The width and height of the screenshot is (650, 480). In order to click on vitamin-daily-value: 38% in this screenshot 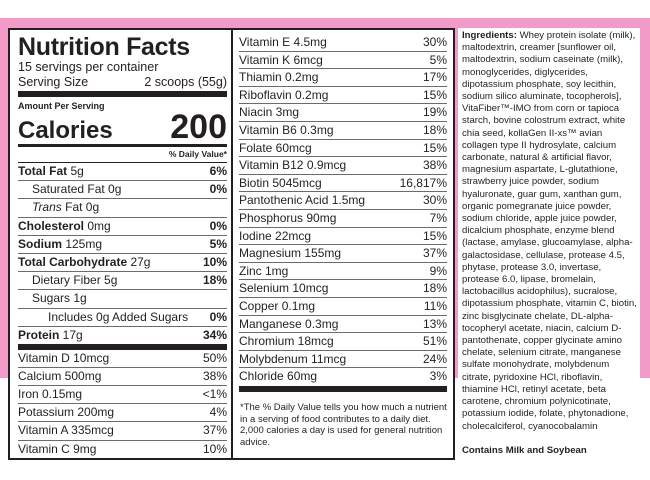, I will do `click(214, 375)`.